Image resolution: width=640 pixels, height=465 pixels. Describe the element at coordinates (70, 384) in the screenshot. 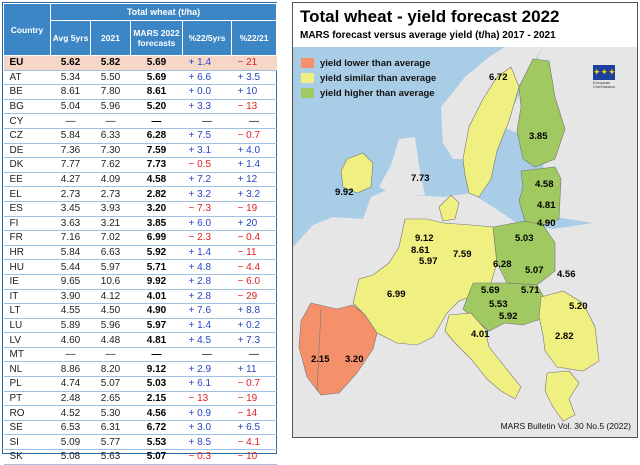

I see `cell-avg-5yrs: 4.74` at that location.